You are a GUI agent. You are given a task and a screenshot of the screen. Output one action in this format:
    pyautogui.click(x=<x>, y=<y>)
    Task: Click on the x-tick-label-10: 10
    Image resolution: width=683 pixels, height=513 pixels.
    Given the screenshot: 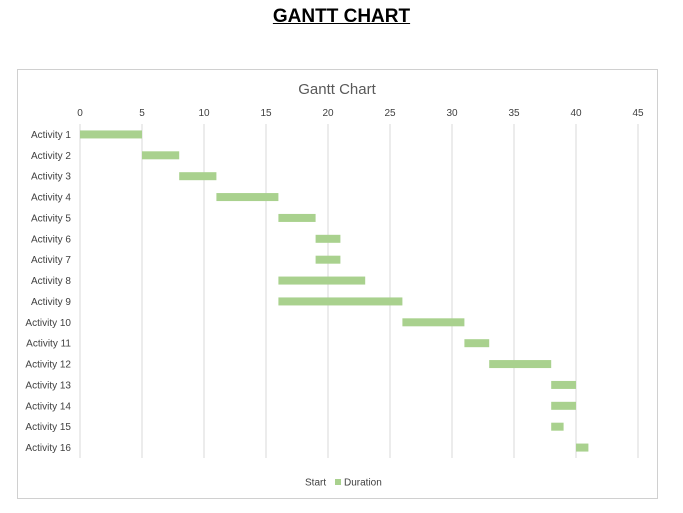 What is the action you would take?
    pyautogui.click(x=204, y=113)
    